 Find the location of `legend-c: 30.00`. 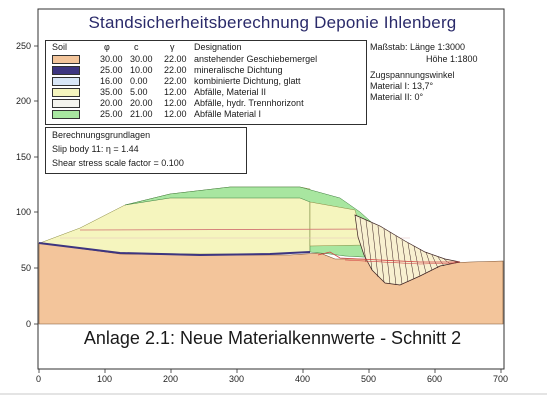

legend-c: 30.00 is located at coordinates (141, 59).